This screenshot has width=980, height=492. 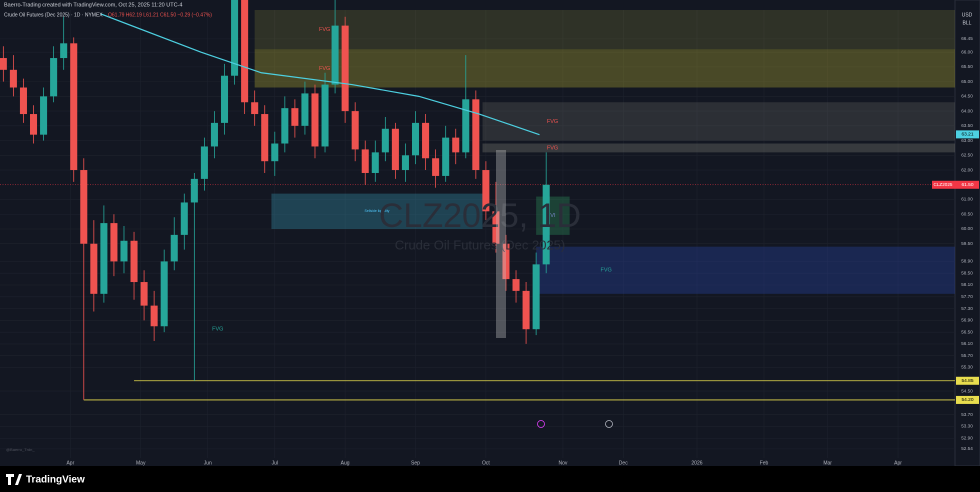 I want to click on annotation: FVG, so click(x=217, y=330).